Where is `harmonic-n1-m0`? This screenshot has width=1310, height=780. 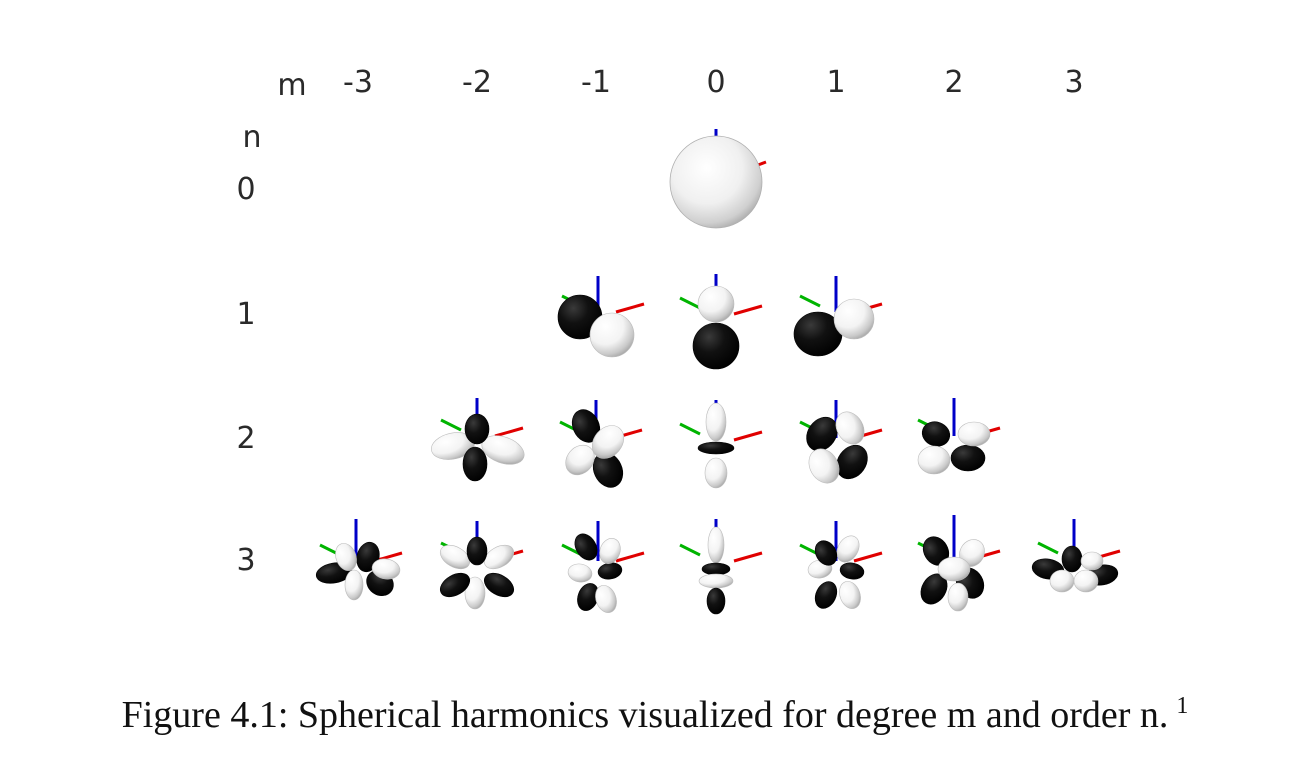
harmonic-n1-m0 is located at coordinates (721, 322).